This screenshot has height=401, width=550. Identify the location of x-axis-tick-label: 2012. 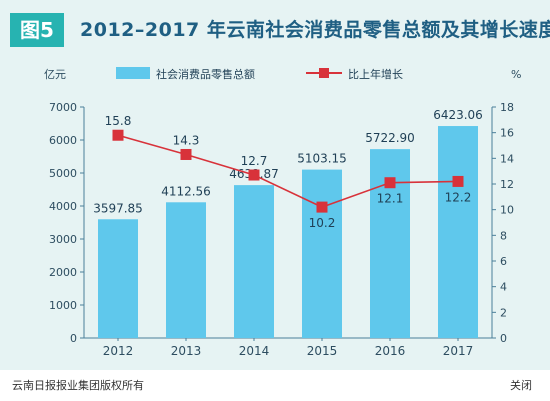
(118, 351).